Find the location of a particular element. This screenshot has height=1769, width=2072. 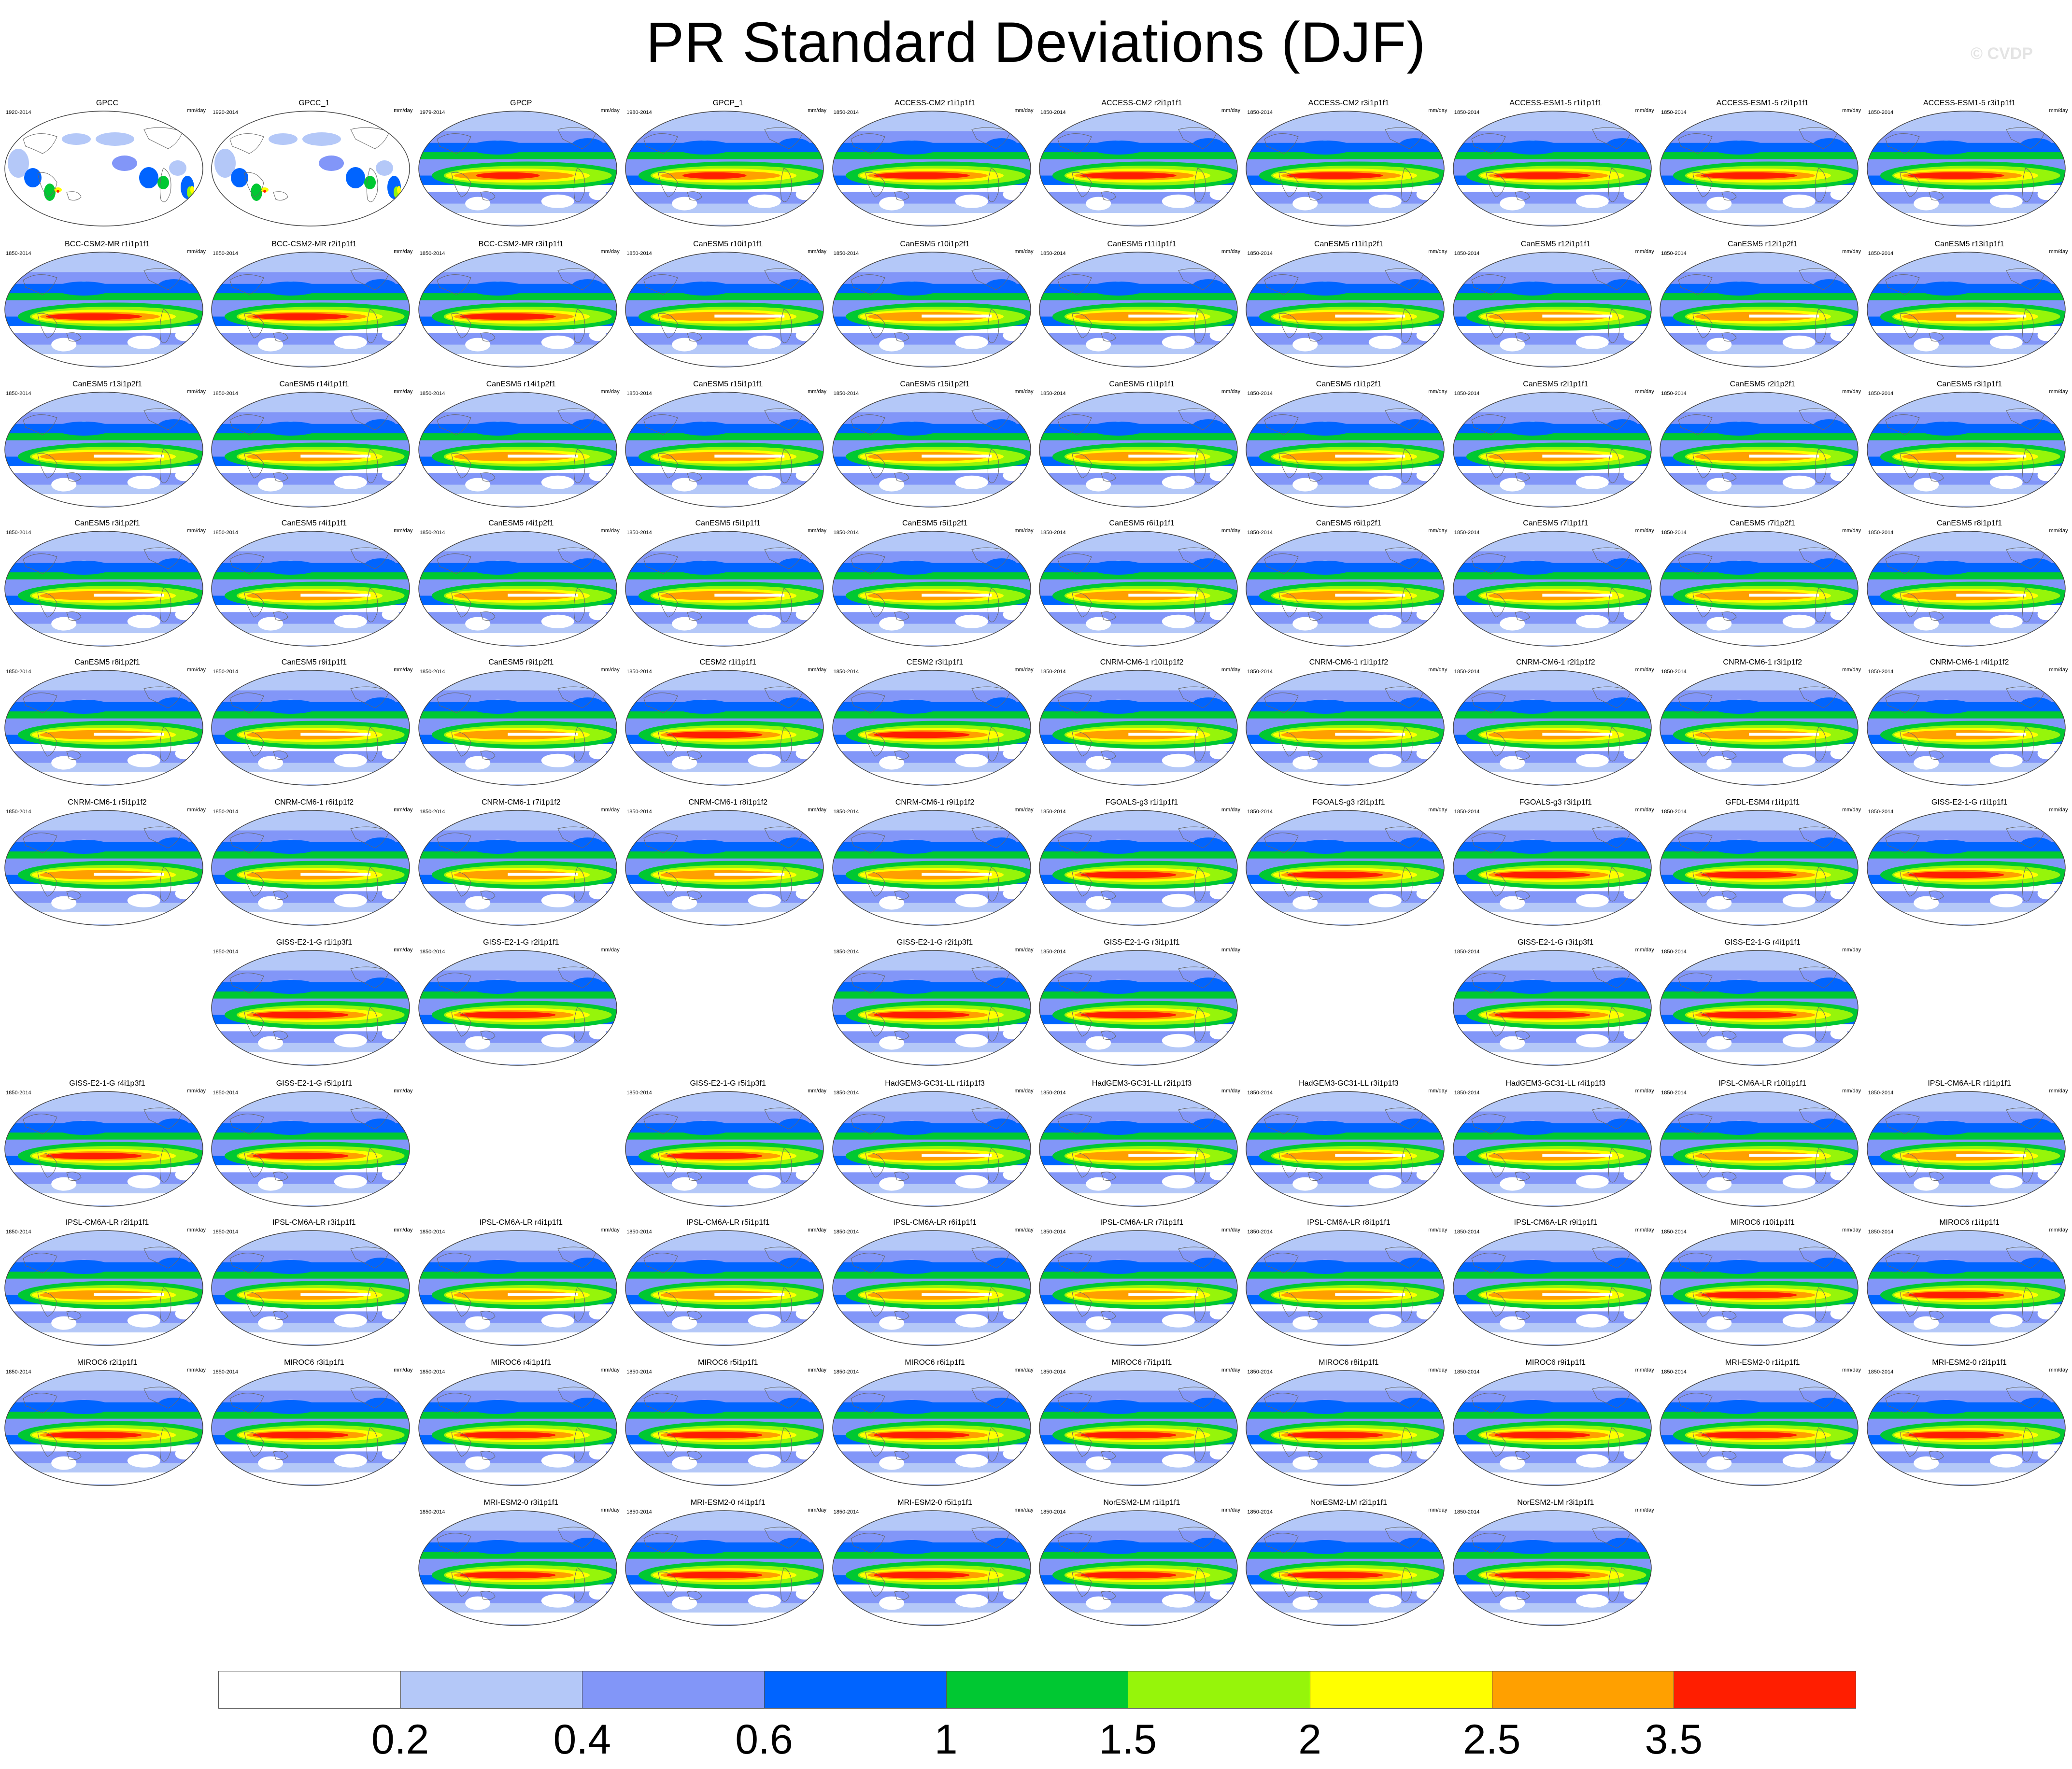

map-panel: FGOALS-g3 r3i1p1f1 1850-2014 mm/day is located at coordinates (1555, 869).